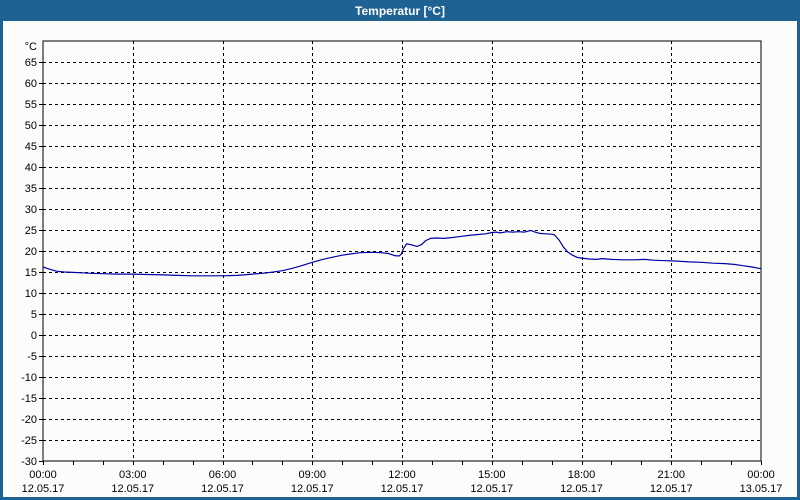 The height and width of the screenshot is (500, 800). Describe the element at coordinates (492, 475) in the screenshot. I see `x-tick-time-label: 15:00` at that location.